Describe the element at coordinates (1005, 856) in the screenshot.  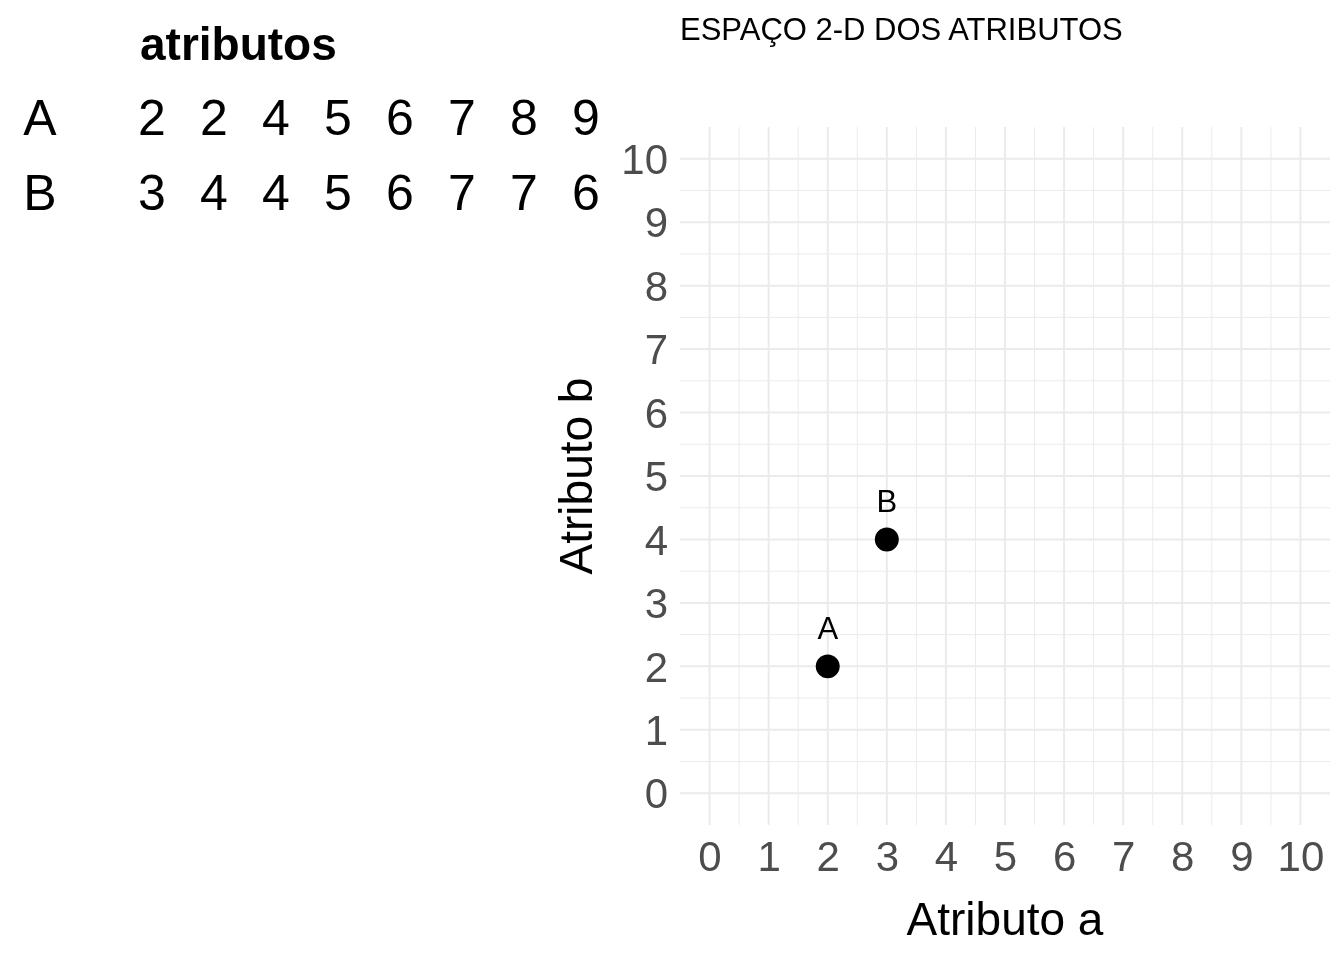
I see `x-tick-label: 5` at that location.